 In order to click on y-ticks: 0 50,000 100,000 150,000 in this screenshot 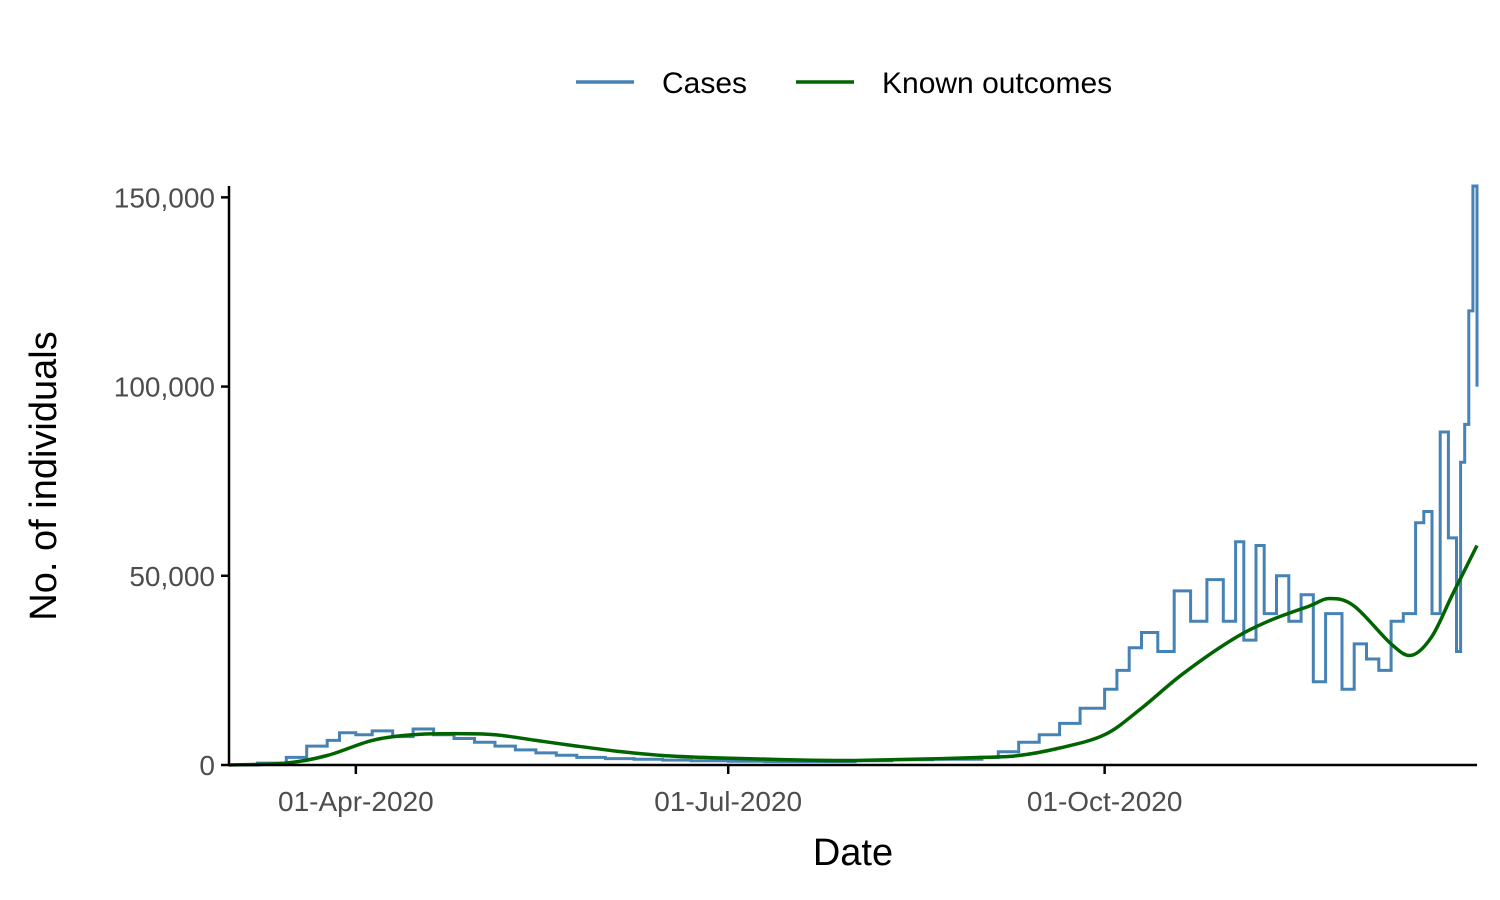, I will do `click(171, 481)`.